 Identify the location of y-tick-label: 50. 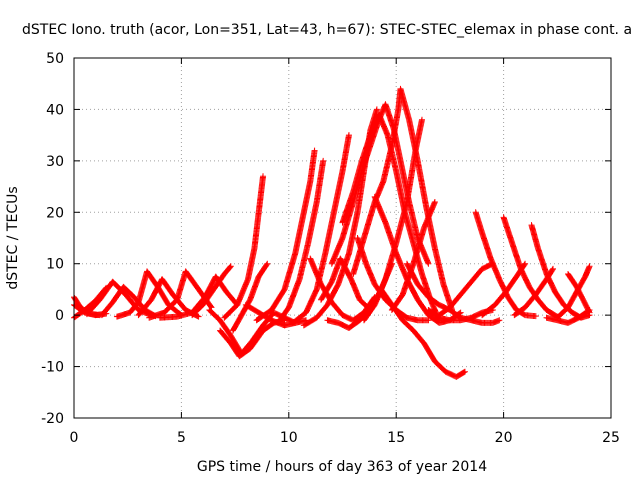
(55, 59).